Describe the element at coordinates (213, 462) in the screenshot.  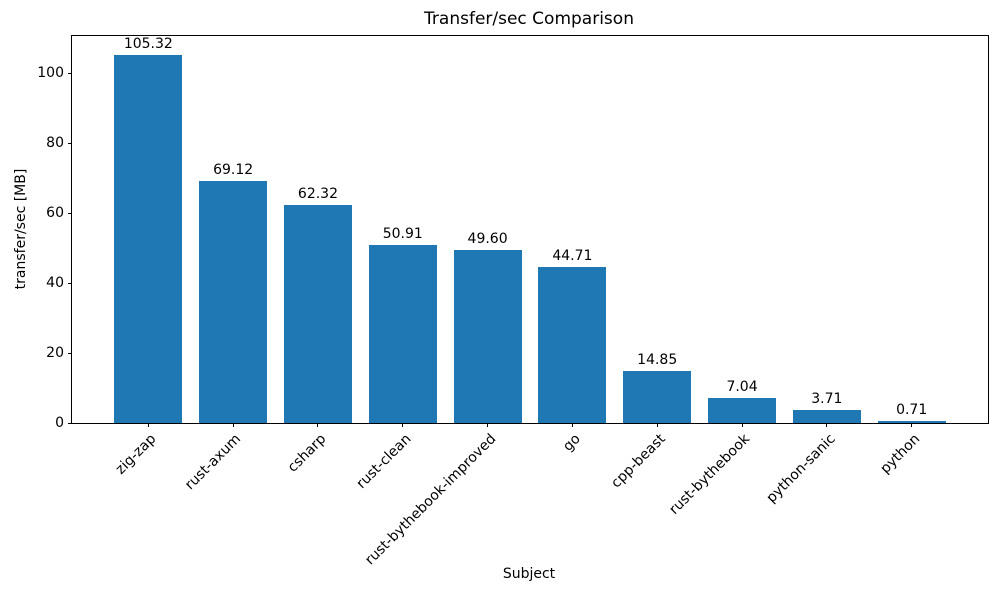
I see `x-tick-label: rust-axum` at that location.